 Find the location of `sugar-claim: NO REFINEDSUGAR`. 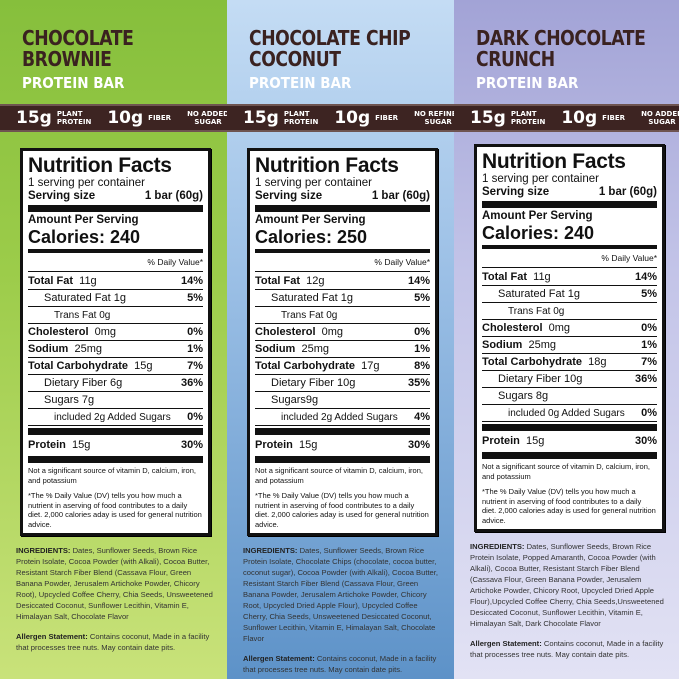

sugar-claim: NO REFINEDSUGAR is located at coordinates (434, 118).